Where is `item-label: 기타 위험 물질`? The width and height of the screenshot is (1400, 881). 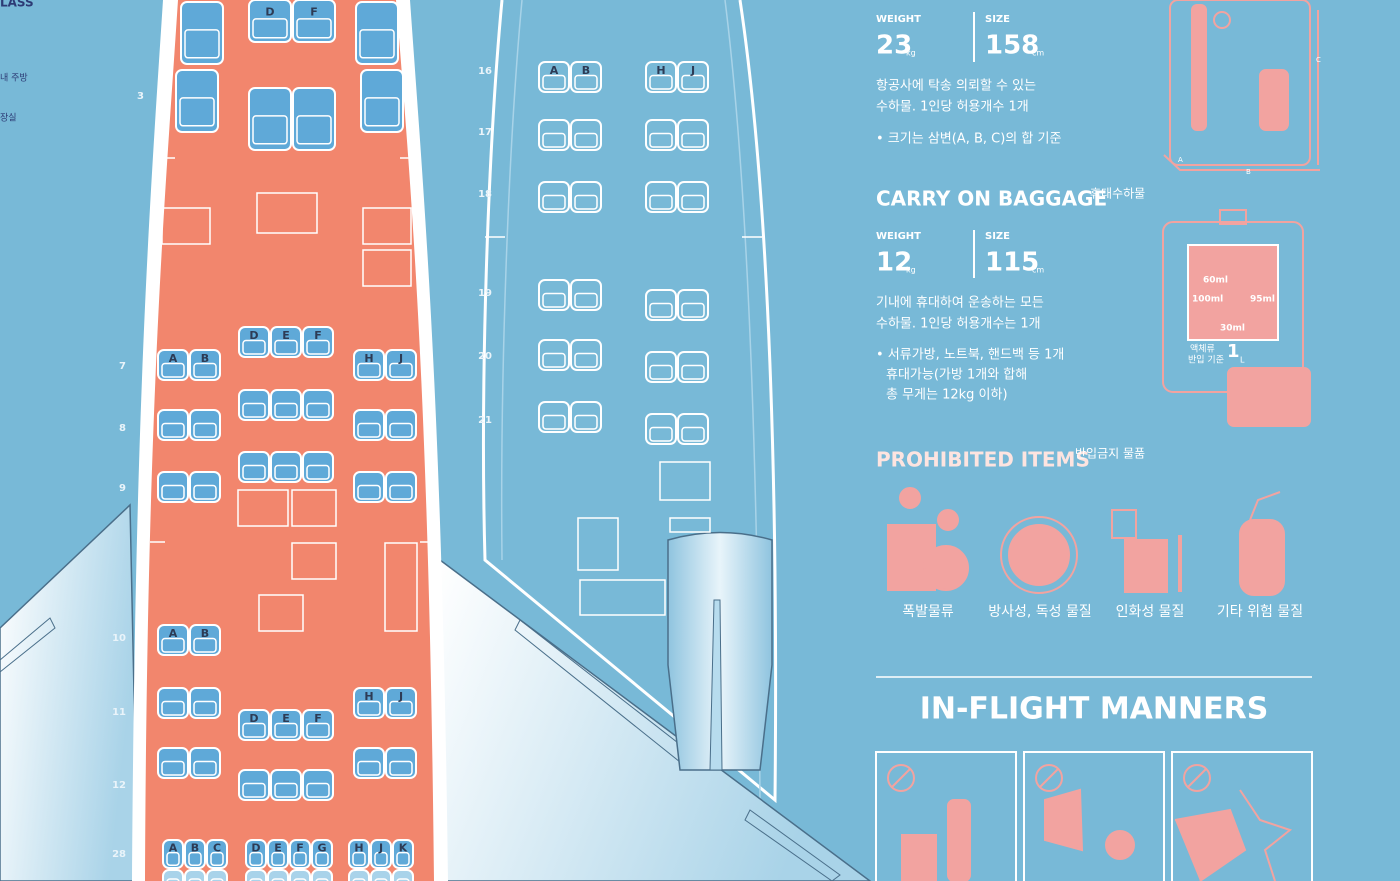
item-label: 기타 위험 물질 is located at coordinates (1260, 612).